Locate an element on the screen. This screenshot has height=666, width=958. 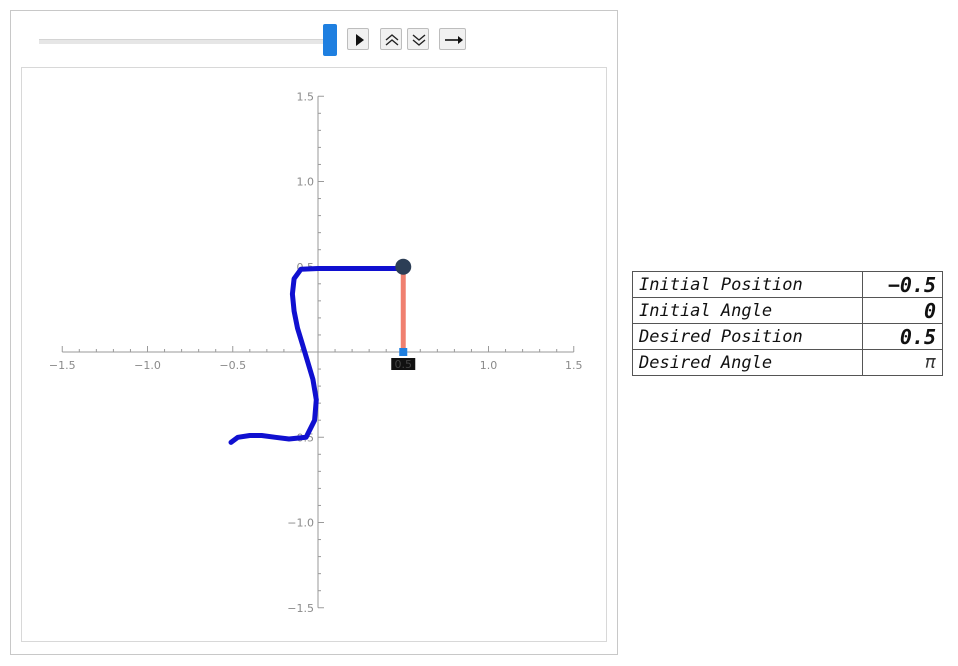
y-tick-label: 1.0 is located at coordinates (306, 182).